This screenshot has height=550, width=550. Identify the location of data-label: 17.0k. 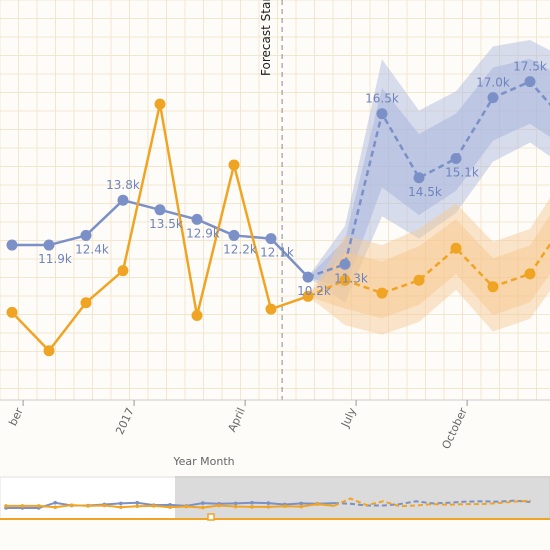
(493, 83).